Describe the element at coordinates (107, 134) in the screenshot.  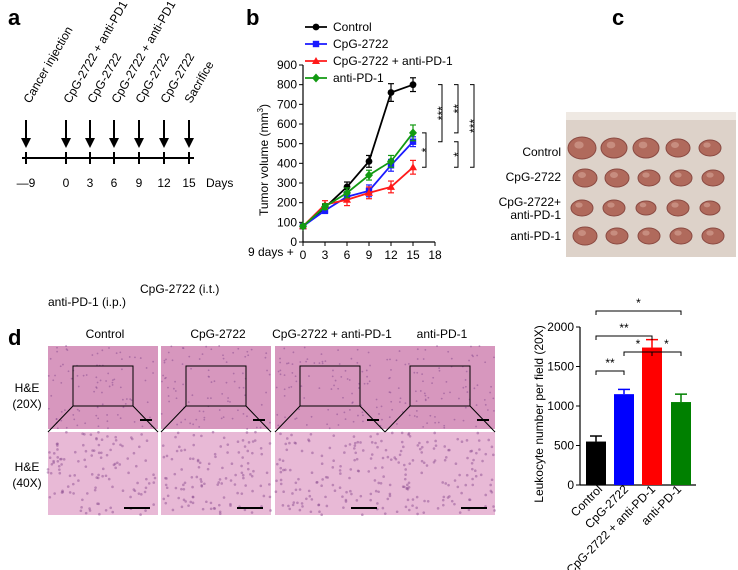
I see `timeline-arrows` at that location.